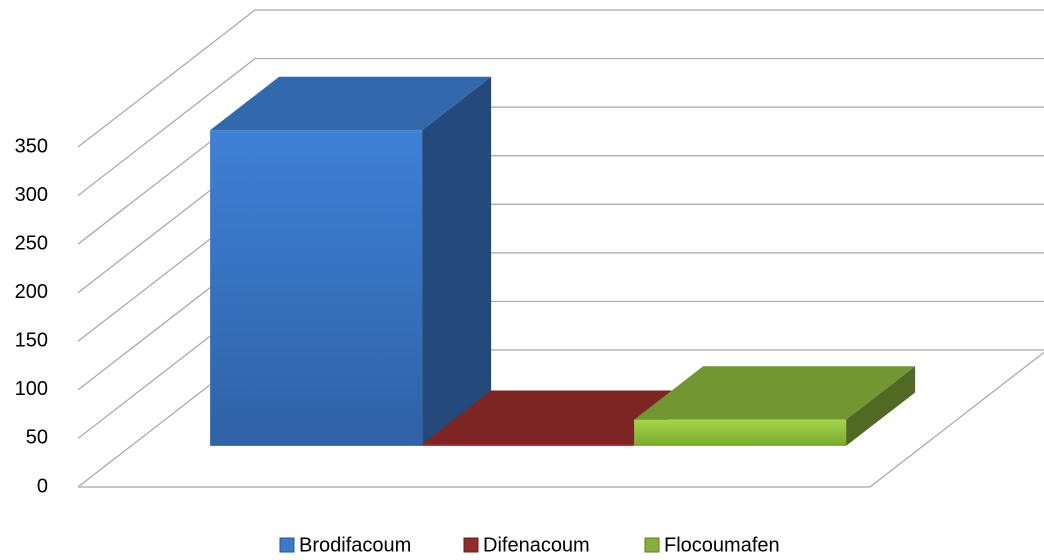  What do you see at coordinates (956, 419) in the screenshot?
I see `floor-edge` at bounding box center [956, 419].